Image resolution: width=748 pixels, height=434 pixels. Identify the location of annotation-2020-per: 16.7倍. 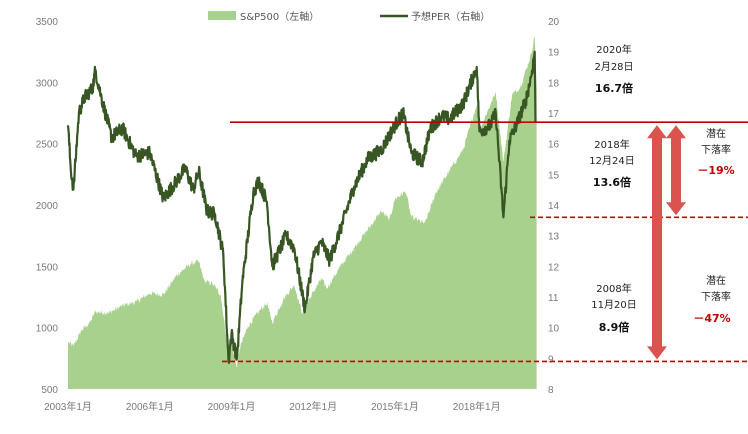
(614, 88).